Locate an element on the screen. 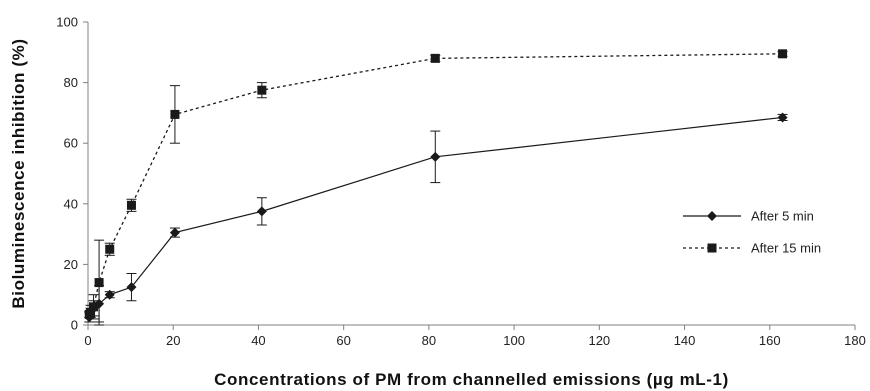 Image resolution: width=870 pixels, height=391 pixels. y-tick-label: 40 is located at coordinates (71, 203).